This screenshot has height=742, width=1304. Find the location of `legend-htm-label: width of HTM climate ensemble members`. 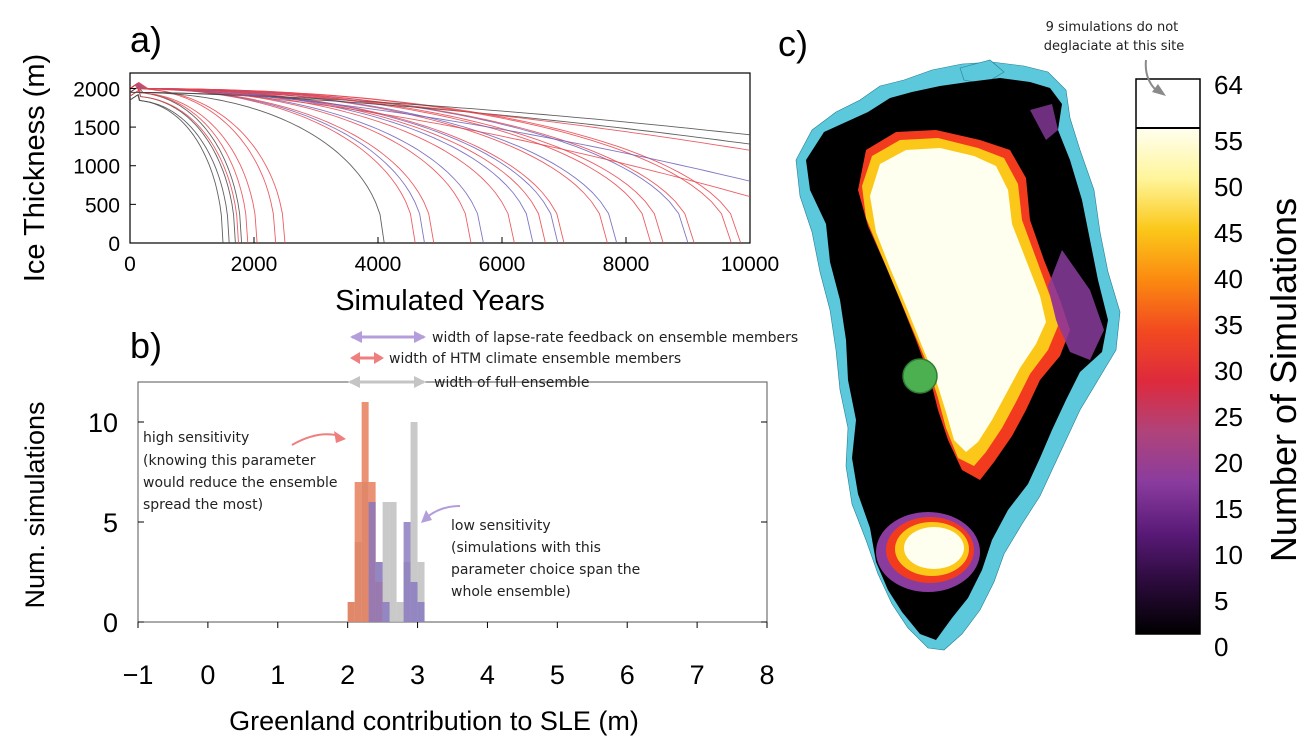

legend-htm-label: width of HTM climate ensemble members is located at coordinates (535, 359).